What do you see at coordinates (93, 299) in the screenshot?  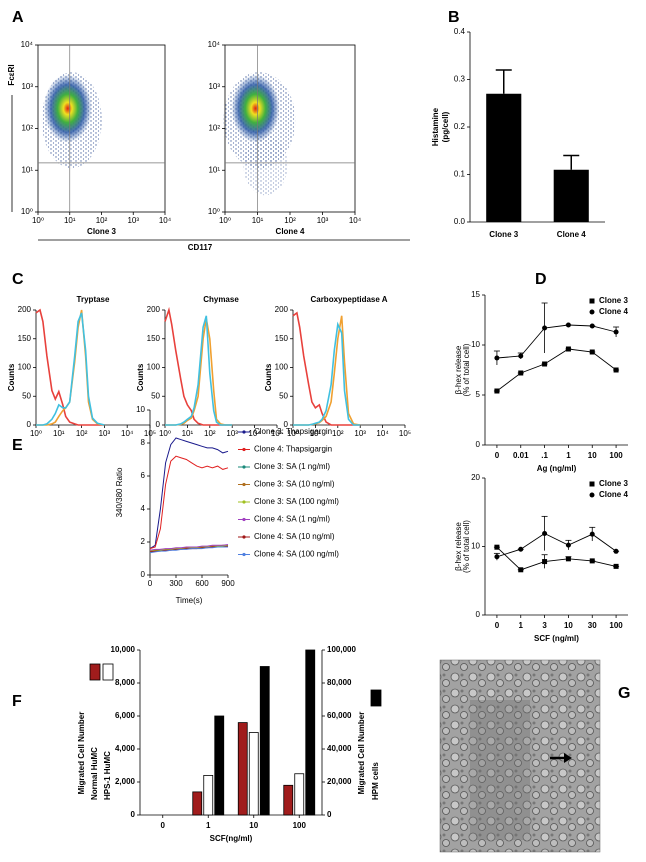 I see `plot-title: Tryptase` at bounding box center [93, 299].